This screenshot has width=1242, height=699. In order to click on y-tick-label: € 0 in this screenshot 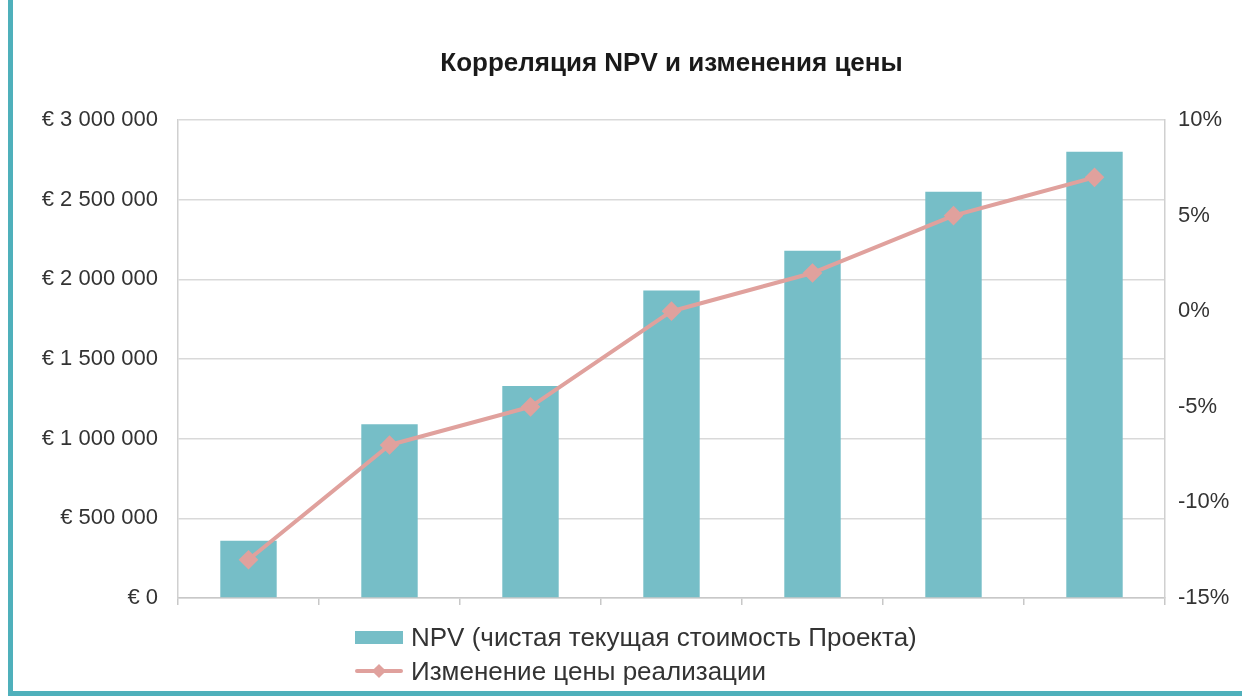, I will do `click(142, 597)`.